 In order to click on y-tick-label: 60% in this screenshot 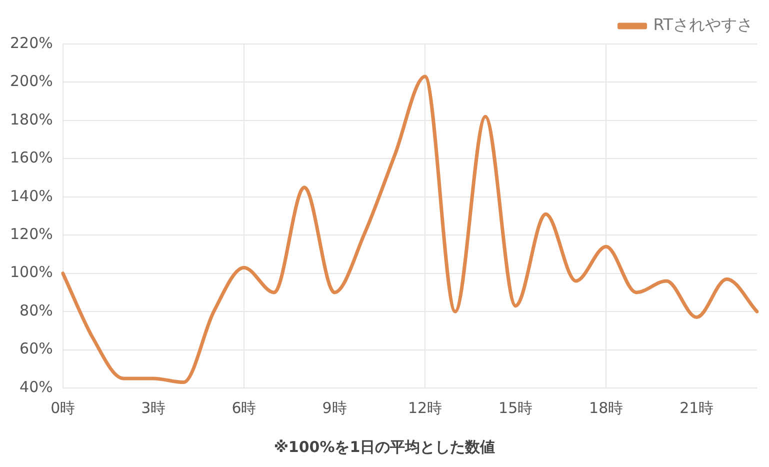, I will do `click(36, 349)`.